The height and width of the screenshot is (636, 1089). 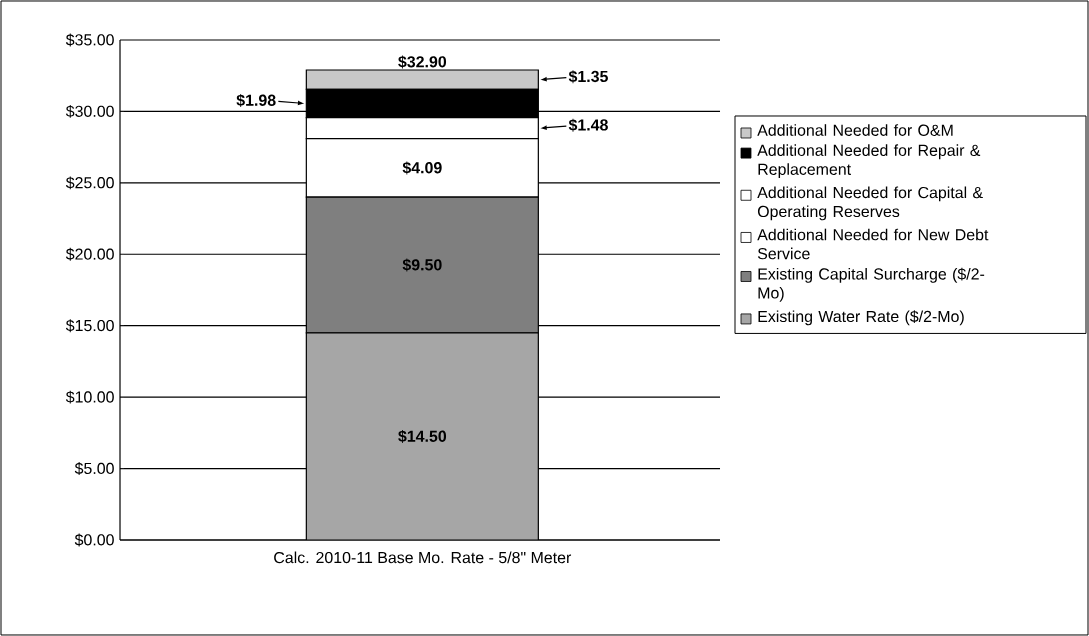 I want to click on legend-label: Additional Needed for Capital & Operating Reserves, so click(x=870, y=203).